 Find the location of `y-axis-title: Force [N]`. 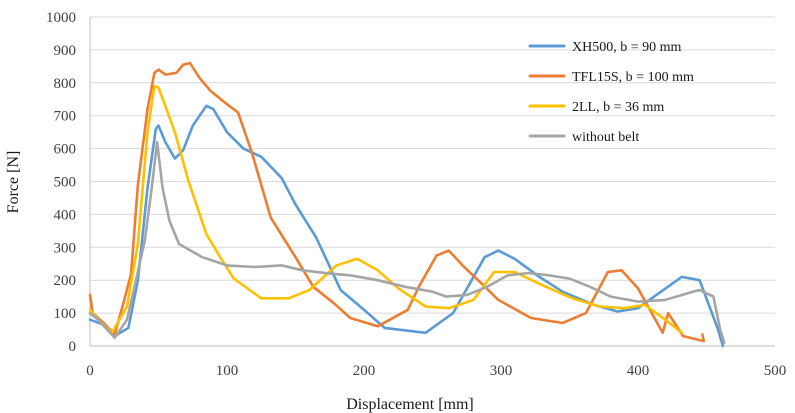

y-axis-title: Force [N] is located at coordinates (13, 182).